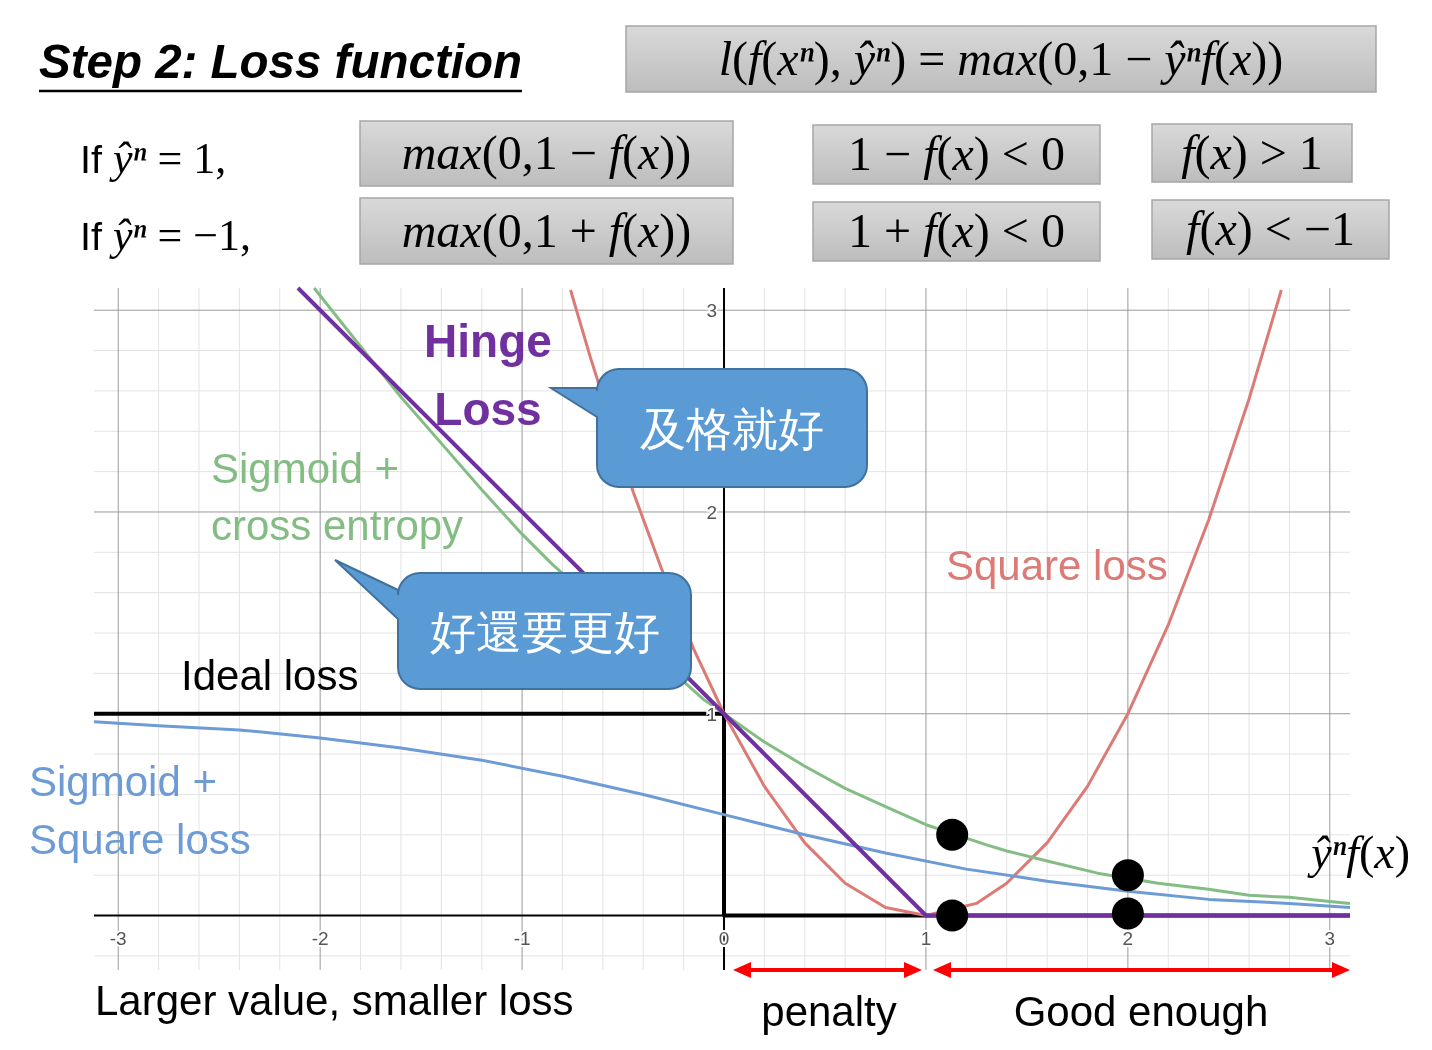 The image size is (1432, 1050). I want to click on annotation: 及格就好, so click(732, 428).